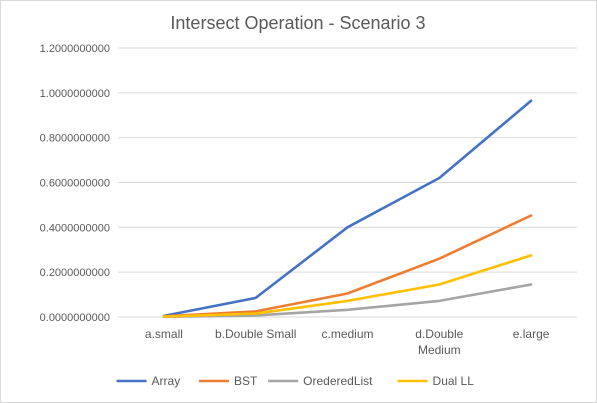 This screenshot has width=597, height=403. What do you see at coordinates (454, 381) in the screenshot?
I see `legend-label: Dual LL` at bounding box center [454, 381].